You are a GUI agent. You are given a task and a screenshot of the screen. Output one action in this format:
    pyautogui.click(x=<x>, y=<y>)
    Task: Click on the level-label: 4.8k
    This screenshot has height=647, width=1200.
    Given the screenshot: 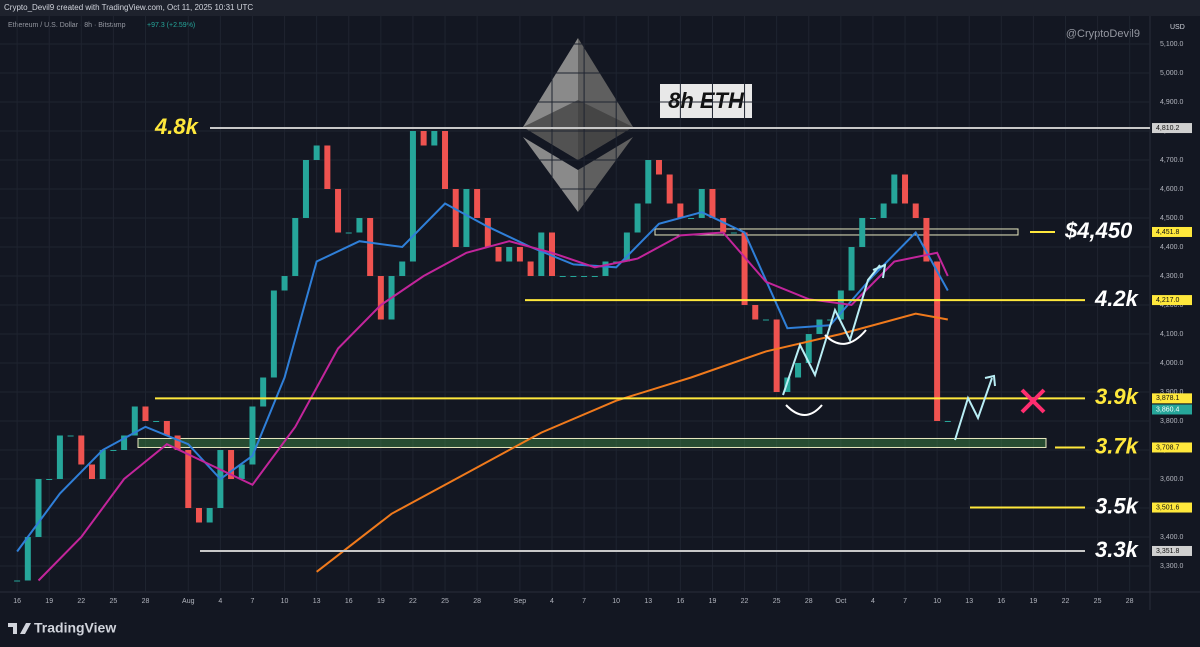 What is the action you would take?
    pyautogui.click(x=177, y=126)
    